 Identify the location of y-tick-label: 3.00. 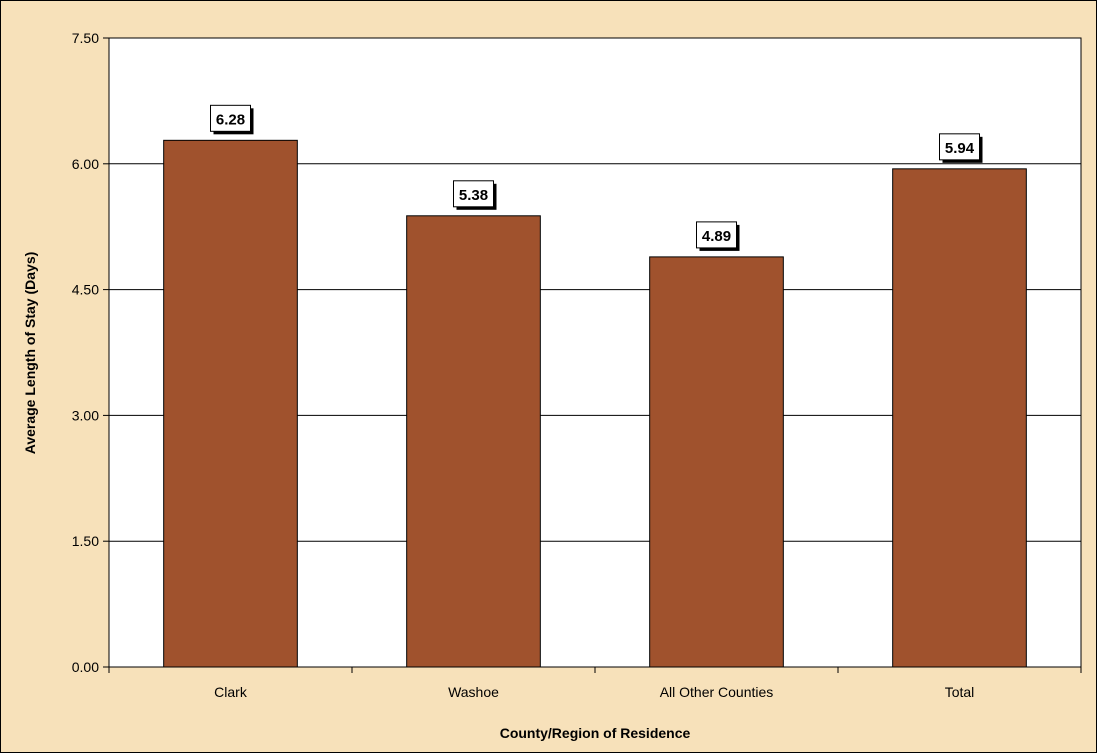
(85, 415).